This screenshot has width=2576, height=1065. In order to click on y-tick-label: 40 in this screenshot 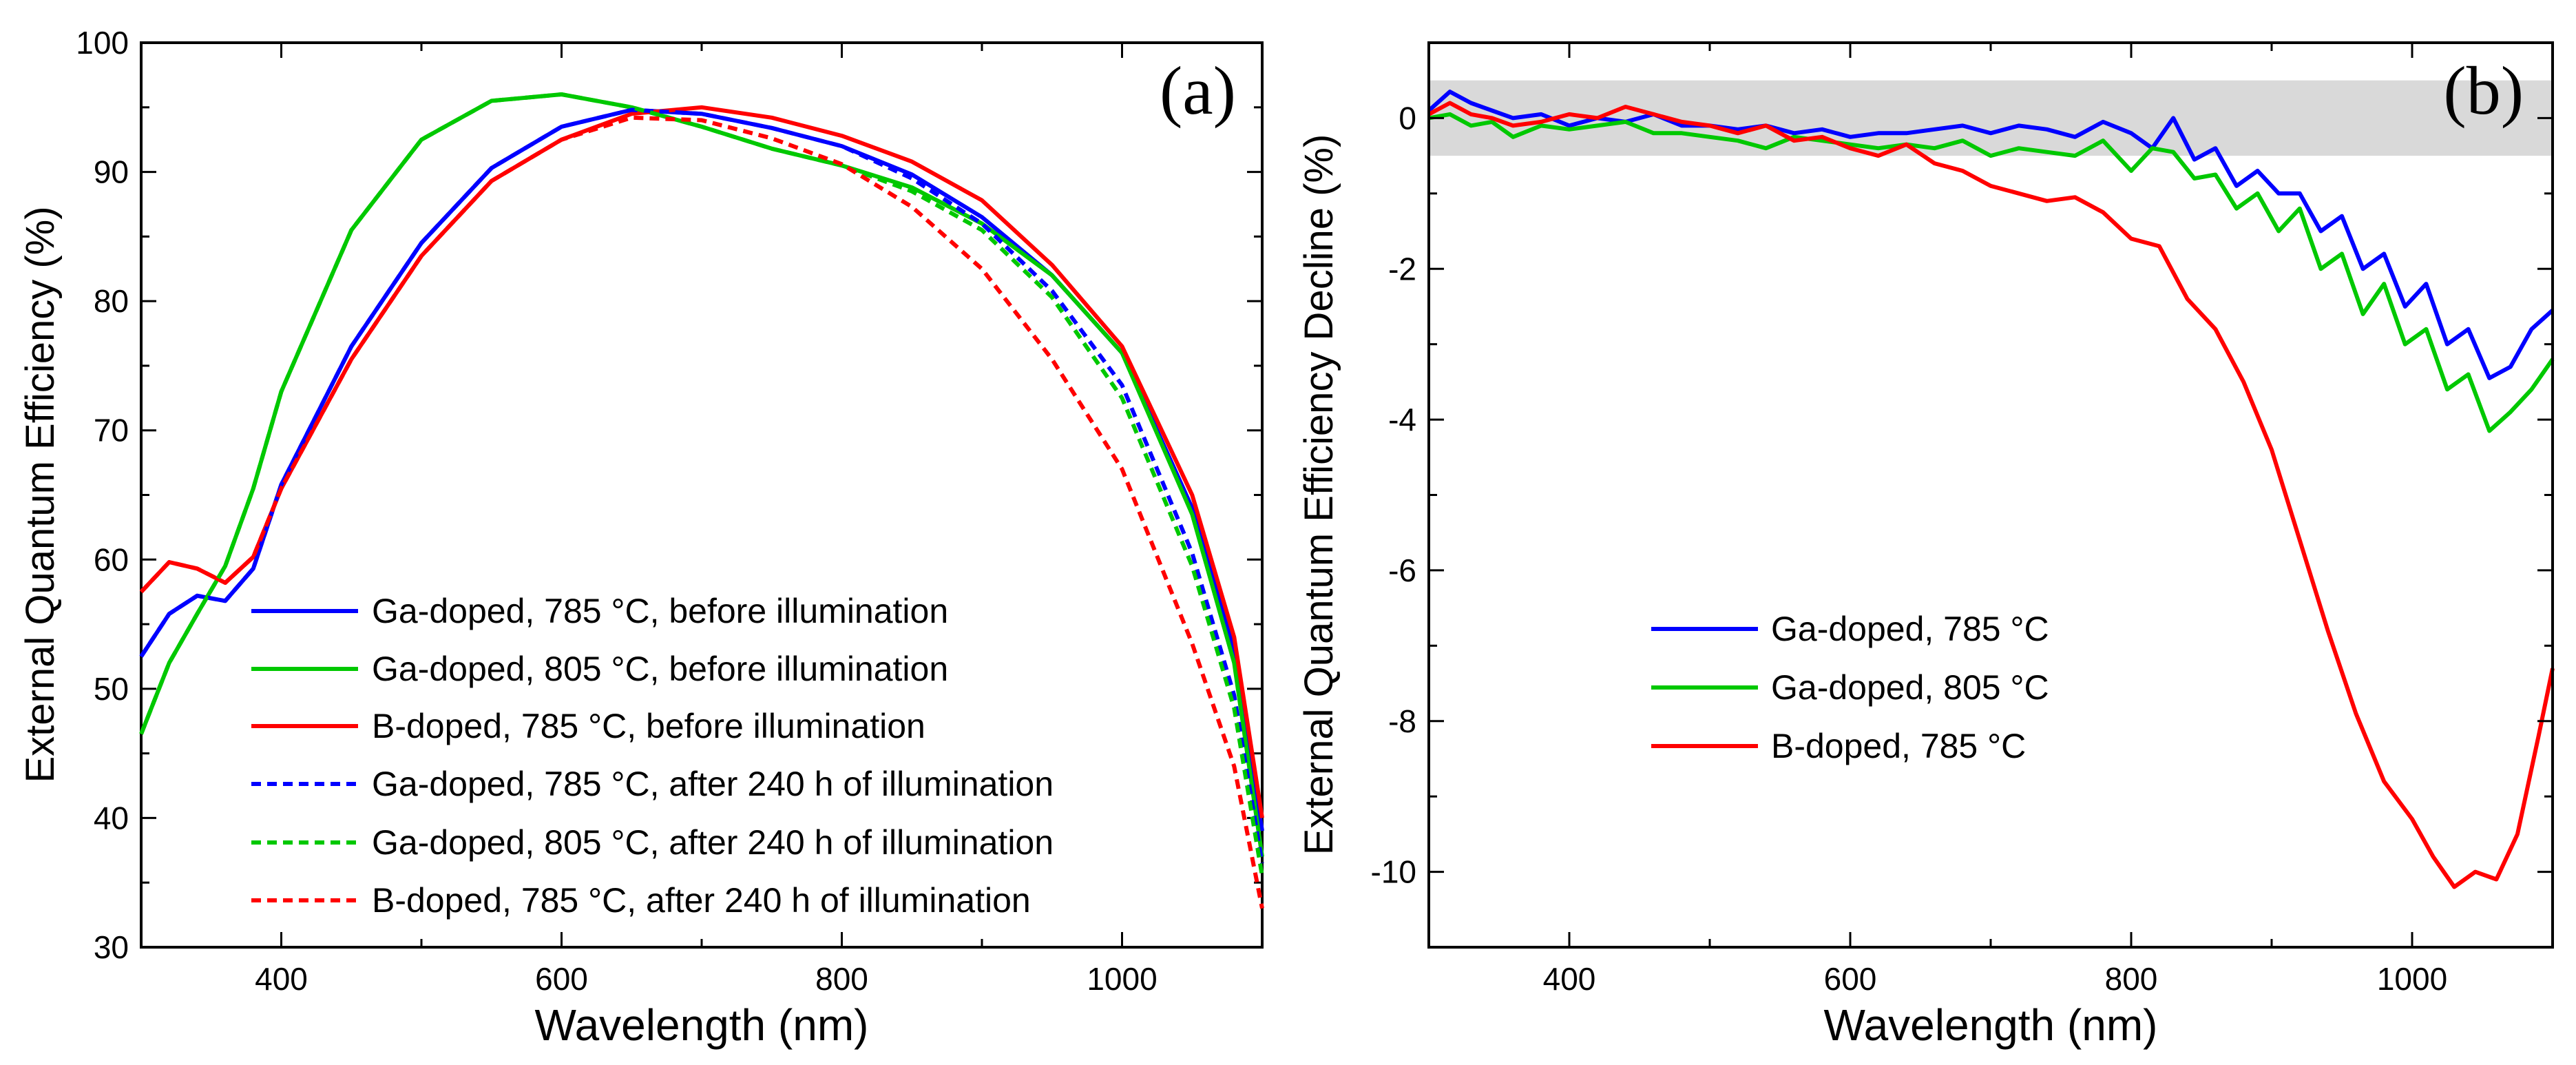, I will do `click(111, 818)`.